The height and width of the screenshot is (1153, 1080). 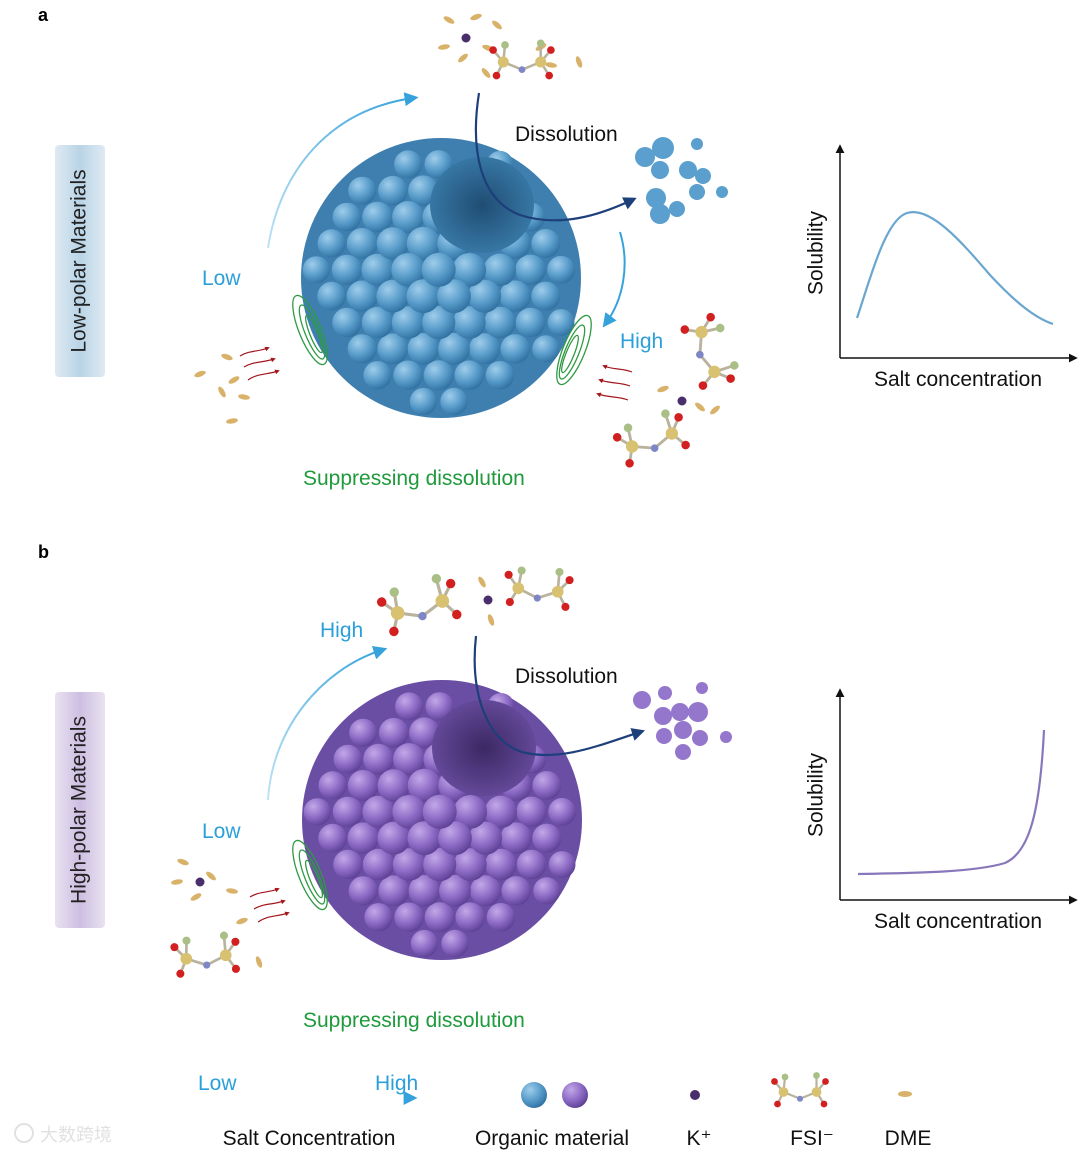 I want to click on legend-organic-label: Organic material, so click(x=552, y=1138).